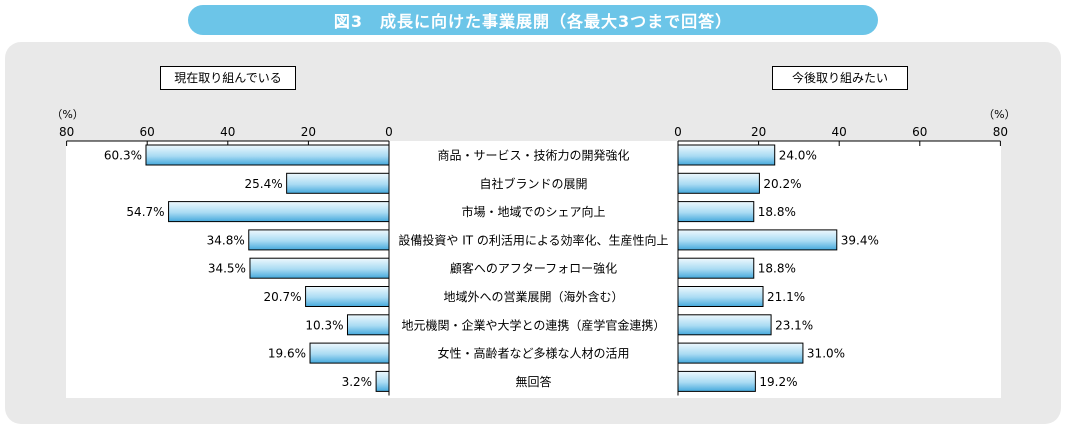 The width and height of the screenshot is (1076, 435). What do you see at coordinates (839, 132) in the screenshot?
I see `right-tick-label: 40` at bounding box center [839, 132].